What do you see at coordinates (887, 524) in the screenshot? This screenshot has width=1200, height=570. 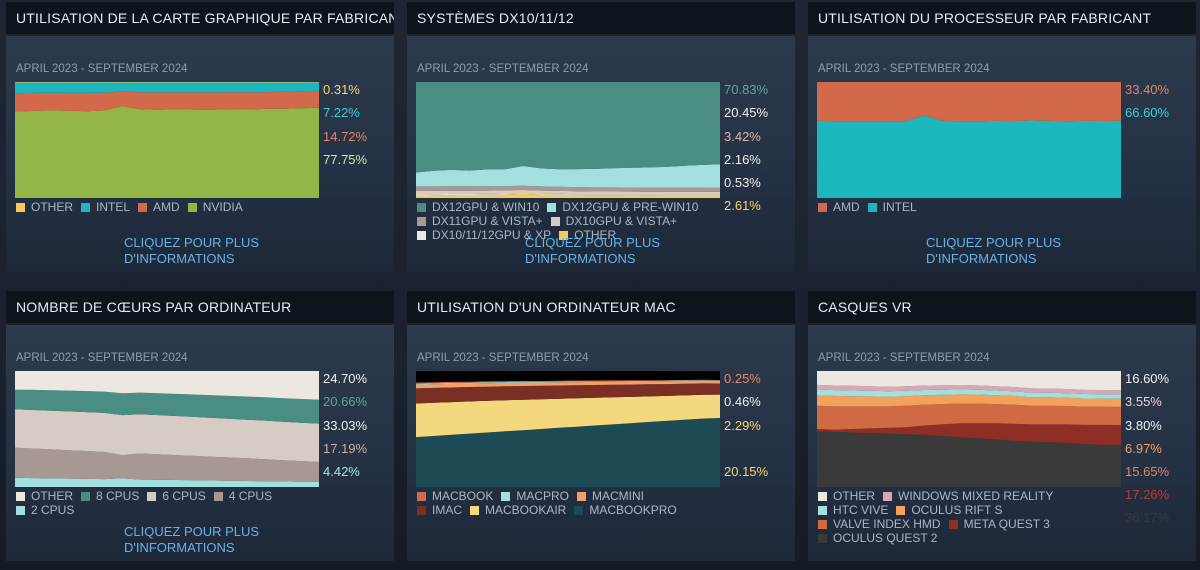 I see `legend-label: VALVE INDEX HMD` at bounding box center [887, 524].